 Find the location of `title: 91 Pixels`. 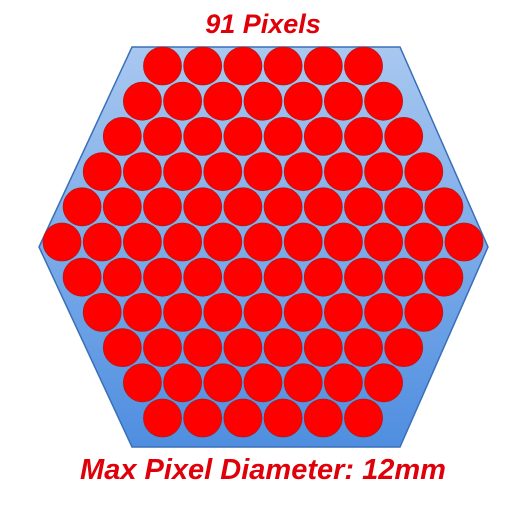

title: 91 Pixels is located at coordinates (263, 24).